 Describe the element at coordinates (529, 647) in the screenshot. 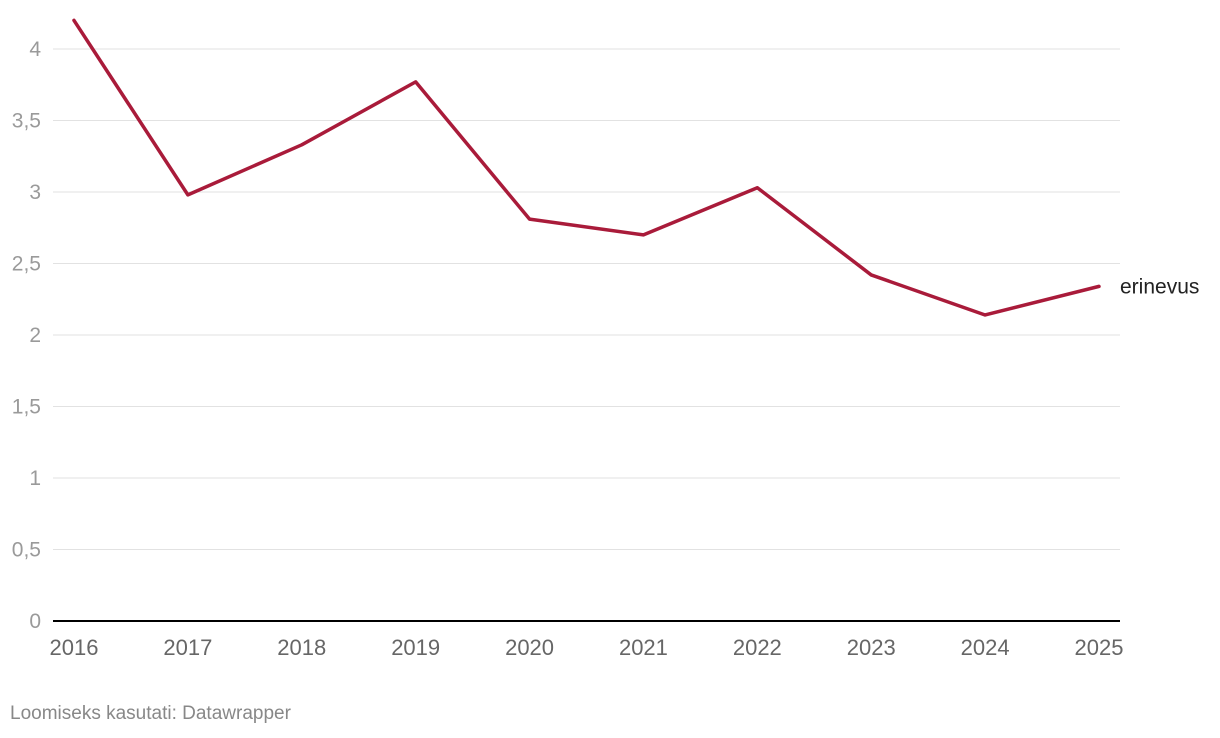

I see `x-tick-label: 2020` at that location.